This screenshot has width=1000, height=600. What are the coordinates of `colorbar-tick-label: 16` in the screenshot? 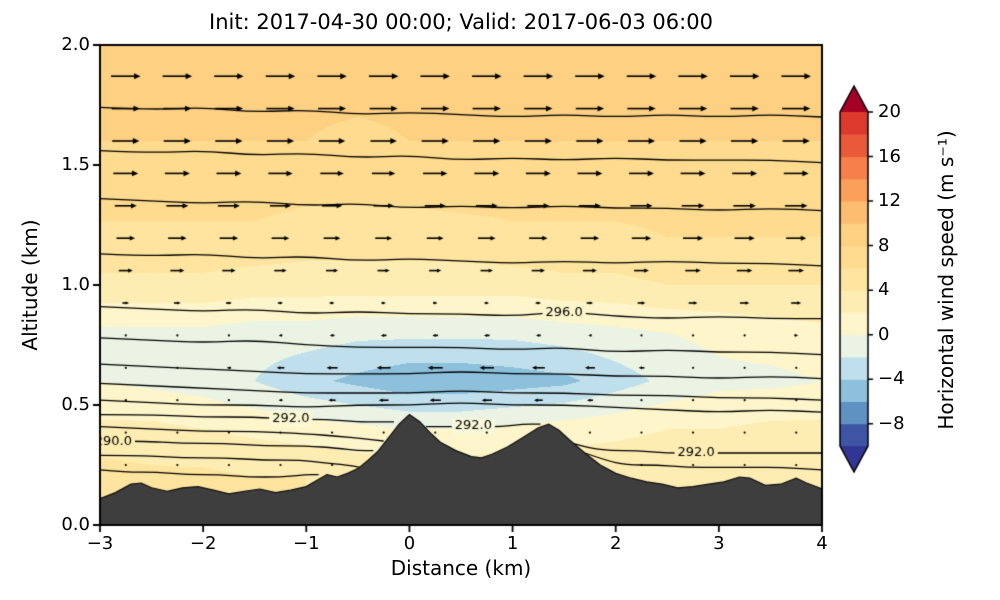 It's located at (889, 156).